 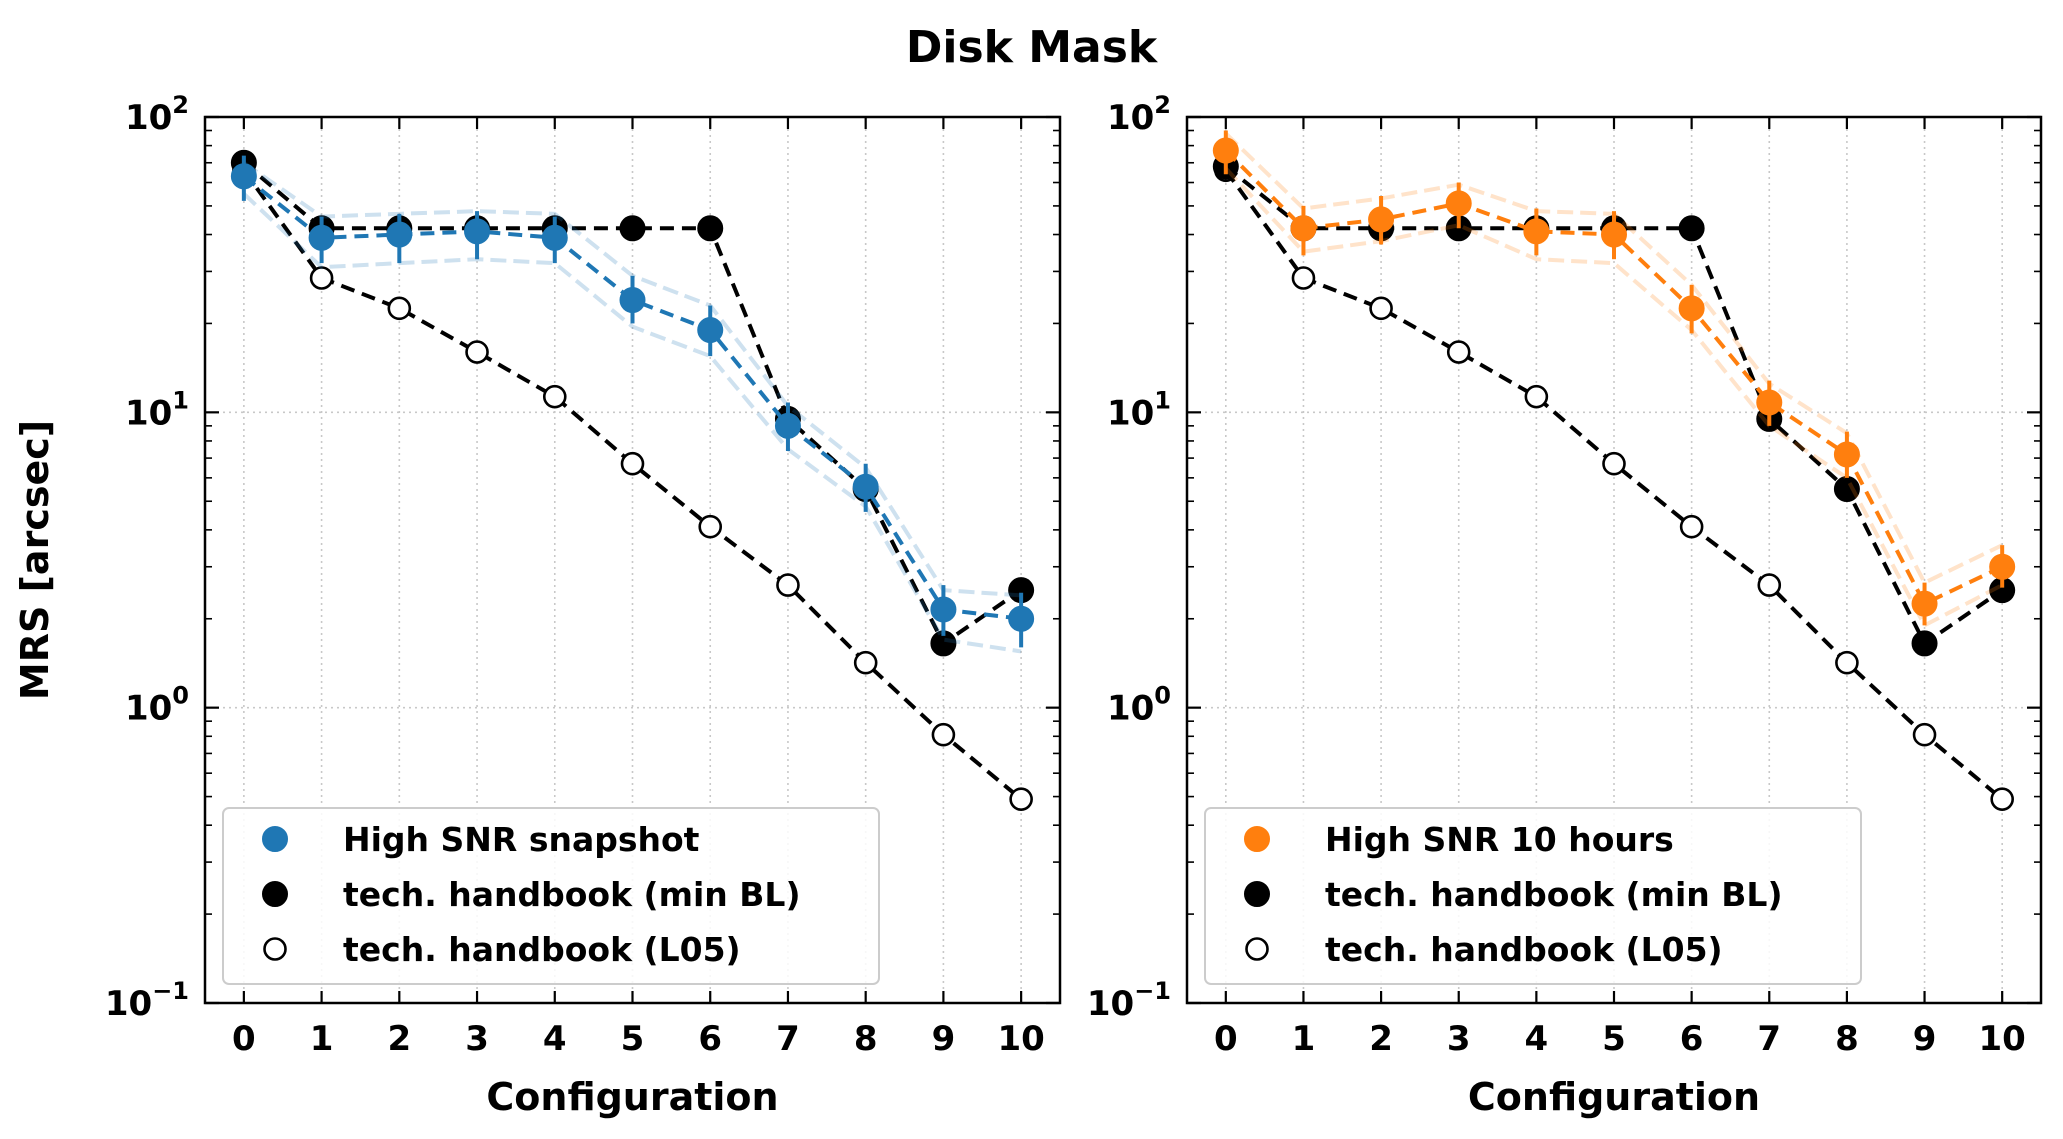 What do you see at coordinates (1031, 47) in the screenshot?
I see `figure-title: Disk Mask` at bounding box center [1031, 47].